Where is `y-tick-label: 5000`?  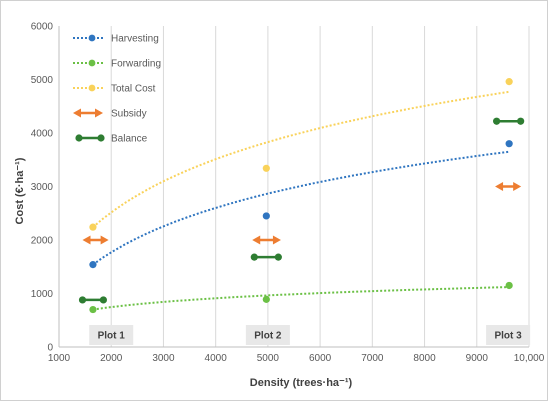
y-tick-label: 5000 is located at coordinates (42, 80).